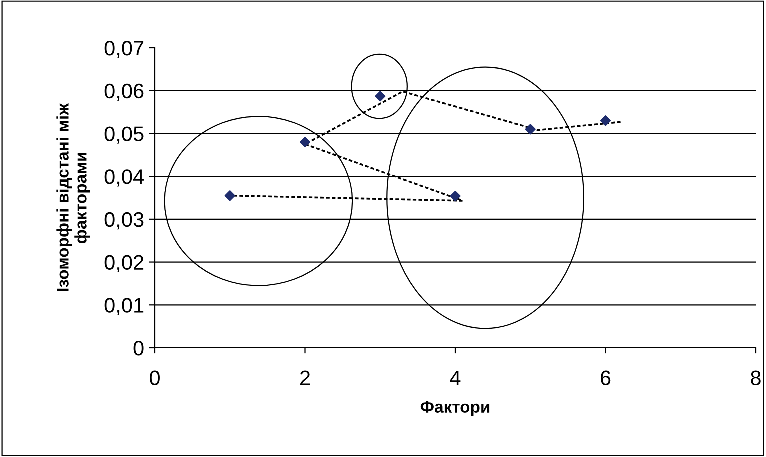  I want to click on y-tick-label: 0, so click(139, 348).